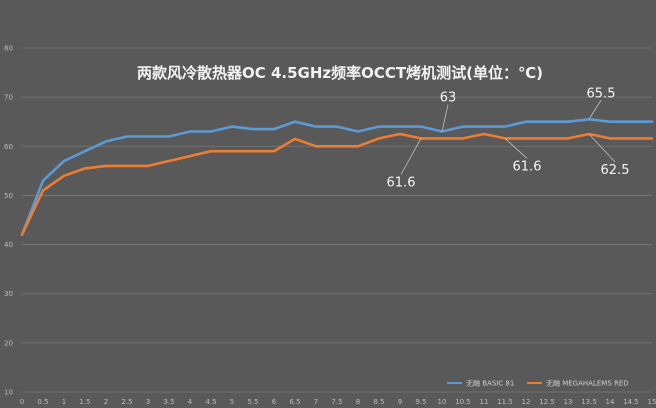 The image size is (656, 408). I want to click on legend-label-series-1: 无融 BASIC 81, so click(490, 383).